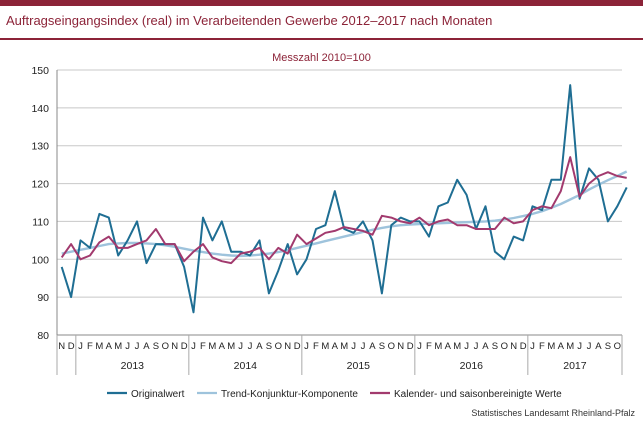 The image size is (643, 422). Describe the element at coordinates (321, 39) in the screenshot. I see `title-rule` at that location.